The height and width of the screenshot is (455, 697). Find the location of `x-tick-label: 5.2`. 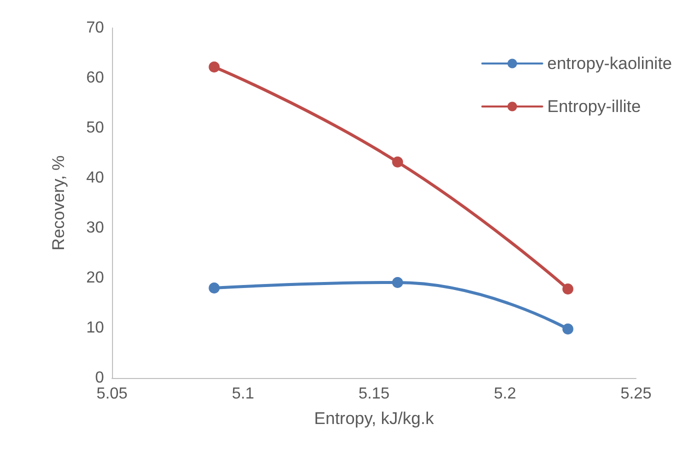

x-tick-label: 5.2 is located at coordinates (505, 394).